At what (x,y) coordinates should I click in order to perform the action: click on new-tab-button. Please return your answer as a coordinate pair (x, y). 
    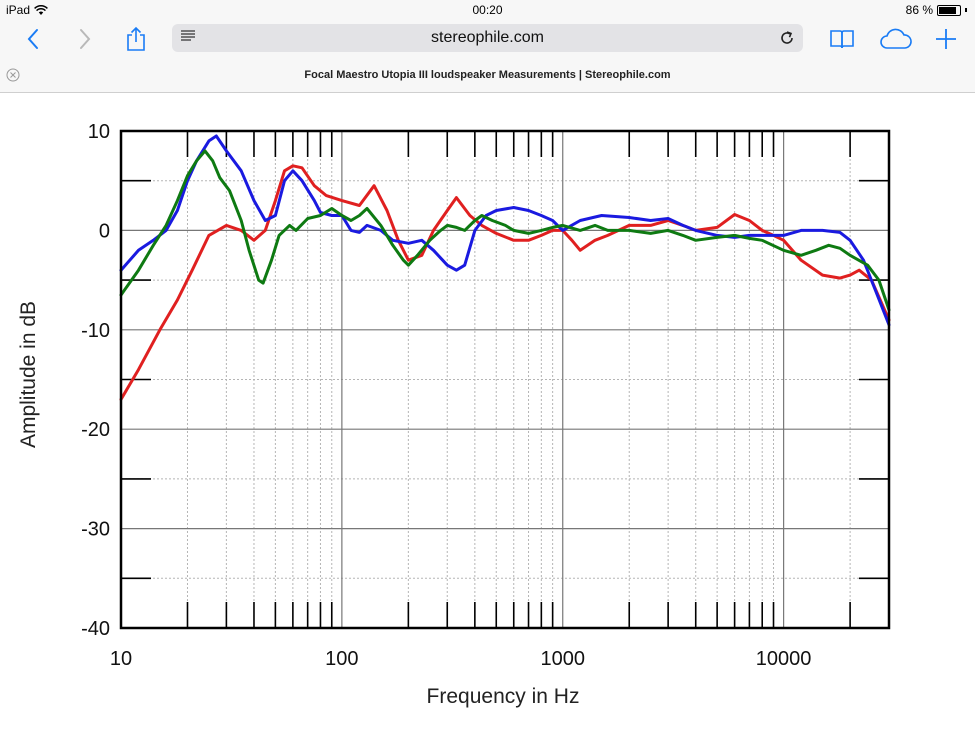
    Looking at the image, I should click on (946, 39).